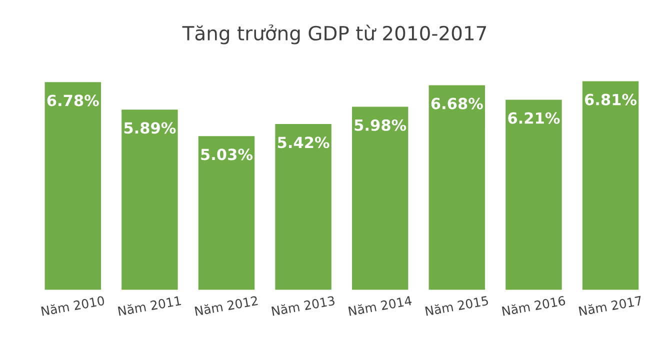 Image resolution: width=670 pixels, height=350 pixels. Describe the element at coordinates (456, 305) in the screenshot. I see `x-tick-label: Năm 2015` at that location.